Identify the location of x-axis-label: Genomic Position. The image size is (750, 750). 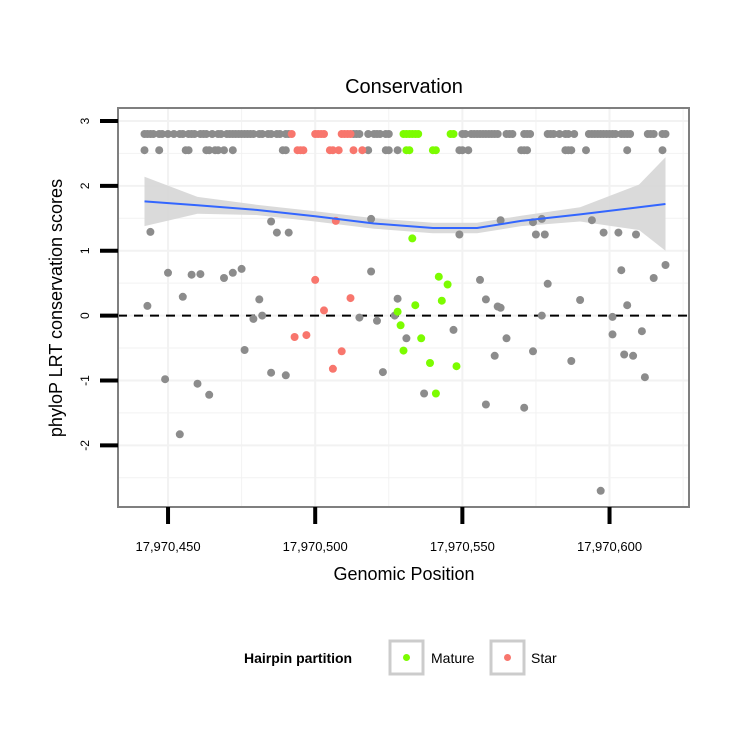
(403, 574).